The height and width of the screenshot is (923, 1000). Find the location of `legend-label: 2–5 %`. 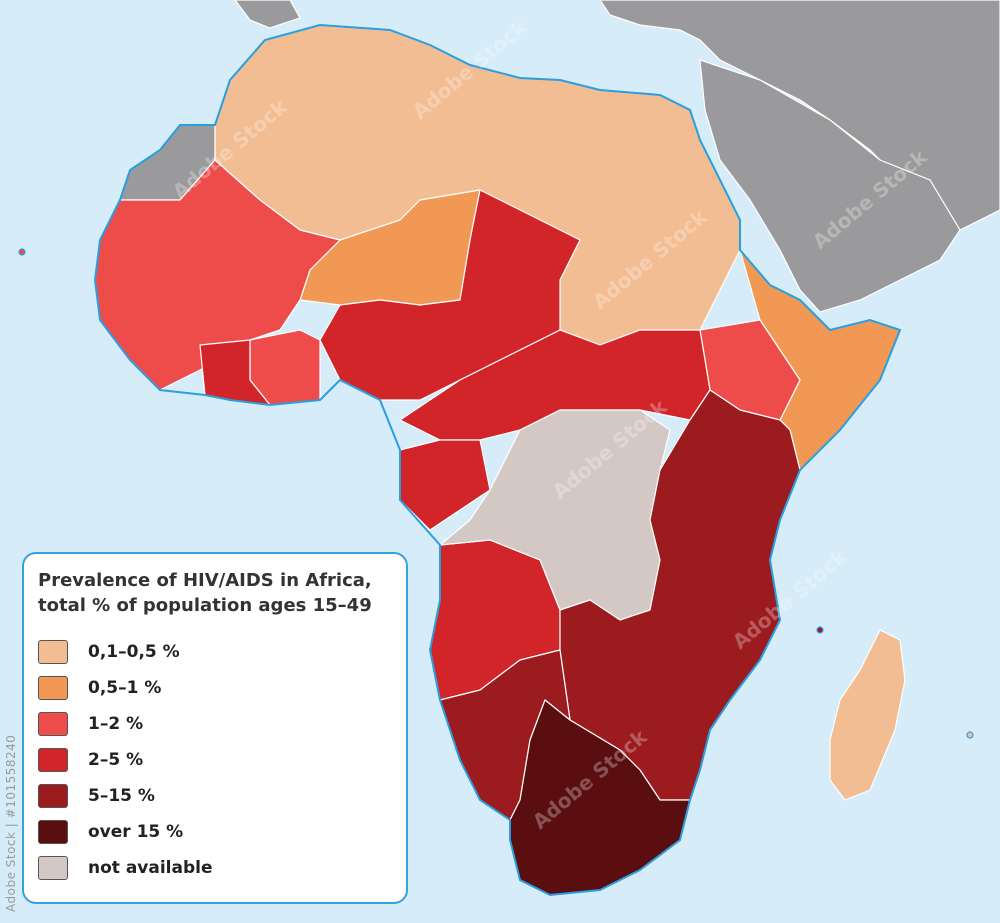

legend-label: 2–5 % is located at coordinates (116, 760).